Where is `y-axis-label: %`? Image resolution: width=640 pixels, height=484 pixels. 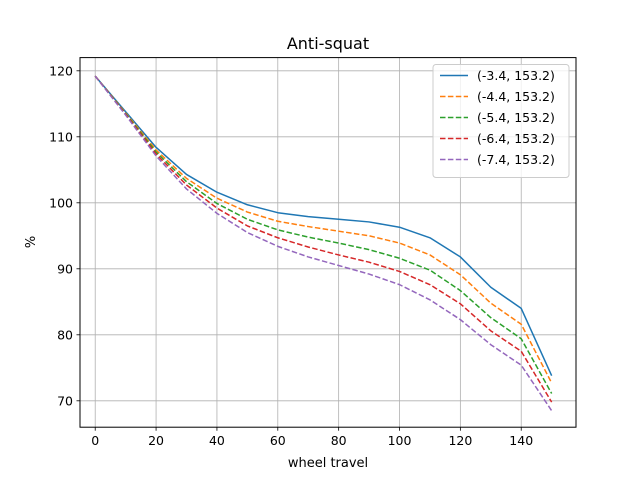 y-axis-label: % is located at coordinates (31, 242).